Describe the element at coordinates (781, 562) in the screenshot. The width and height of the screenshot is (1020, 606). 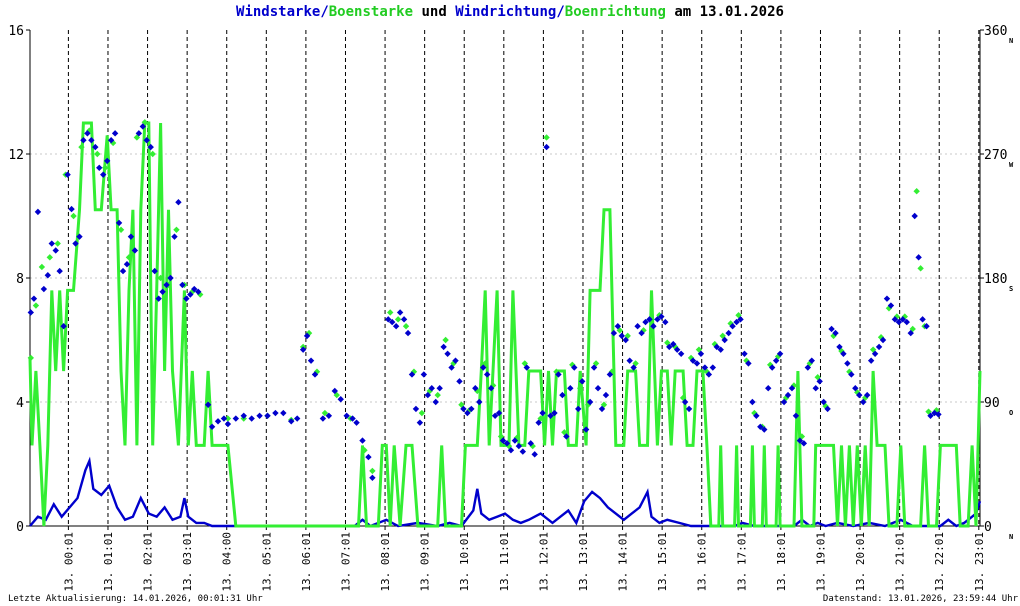
I see `x-tick-label: 13. 18:01` at that location.